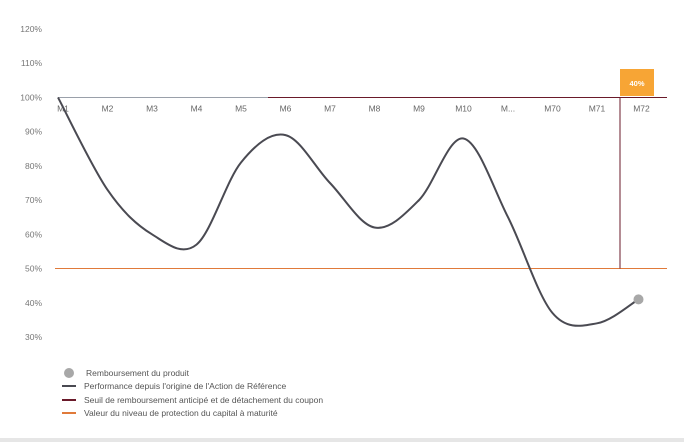 The image size is (684, 442). Describe the element at coordinates (197, 108) in the screenshot. I see `x-tick-label: M4` at that location.